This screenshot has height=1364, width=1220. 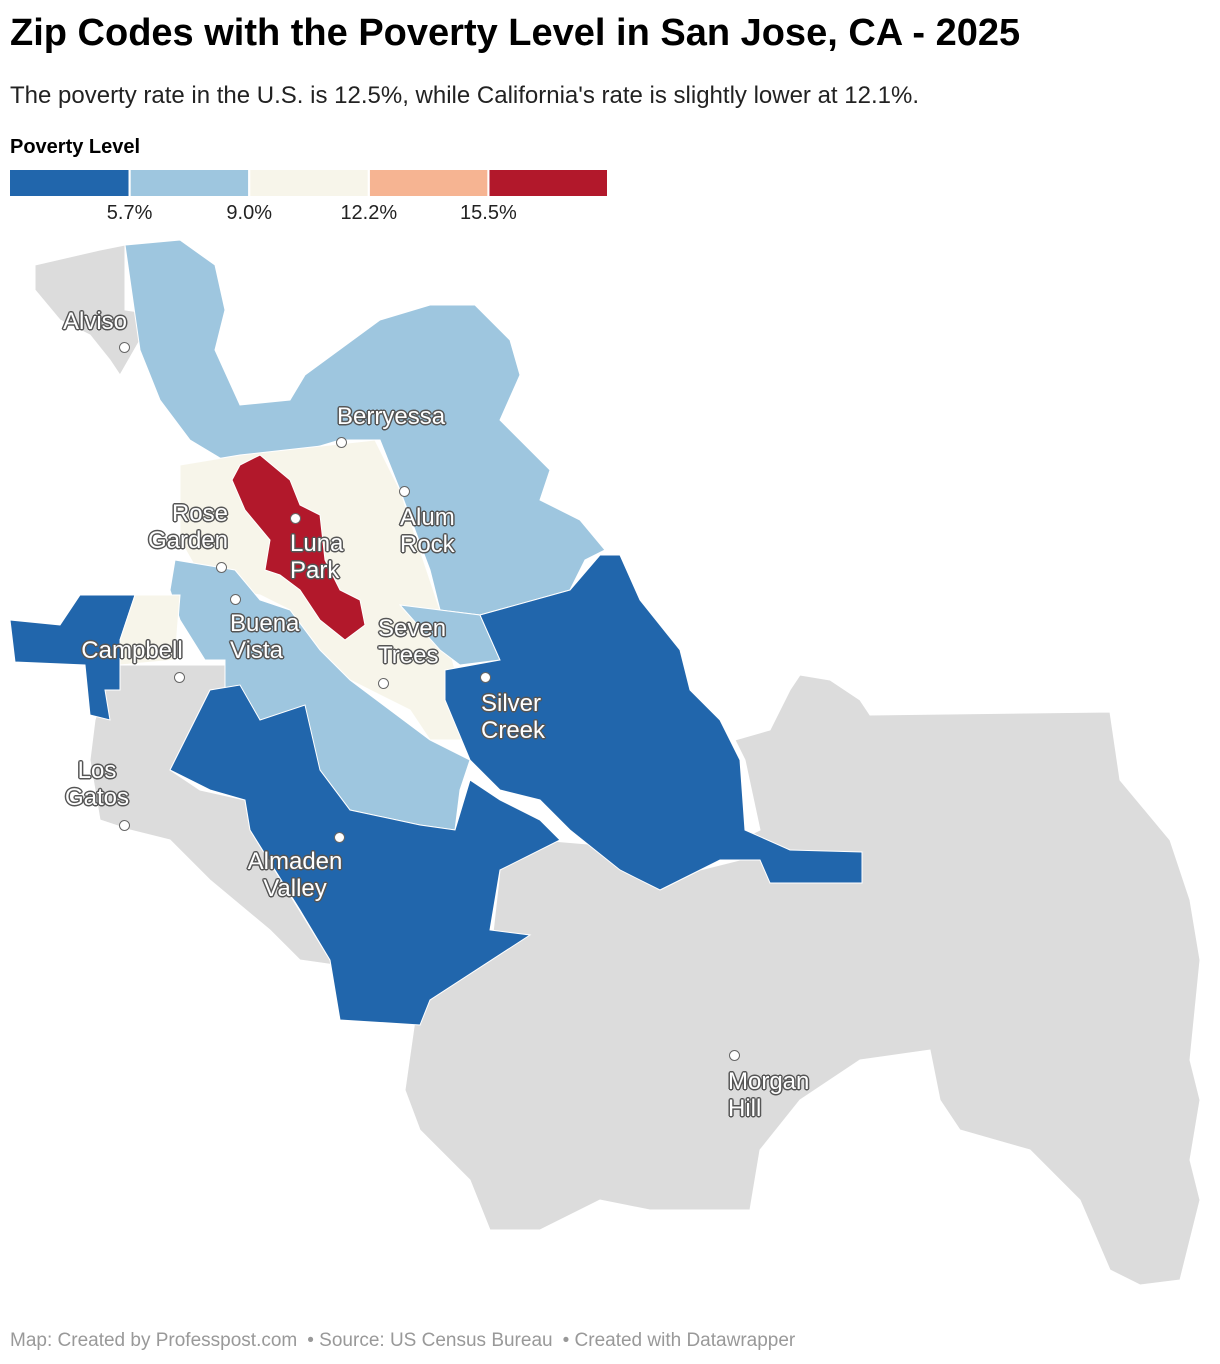 I want to click on place-label: Los Gatos, so click(x=97, y=784).